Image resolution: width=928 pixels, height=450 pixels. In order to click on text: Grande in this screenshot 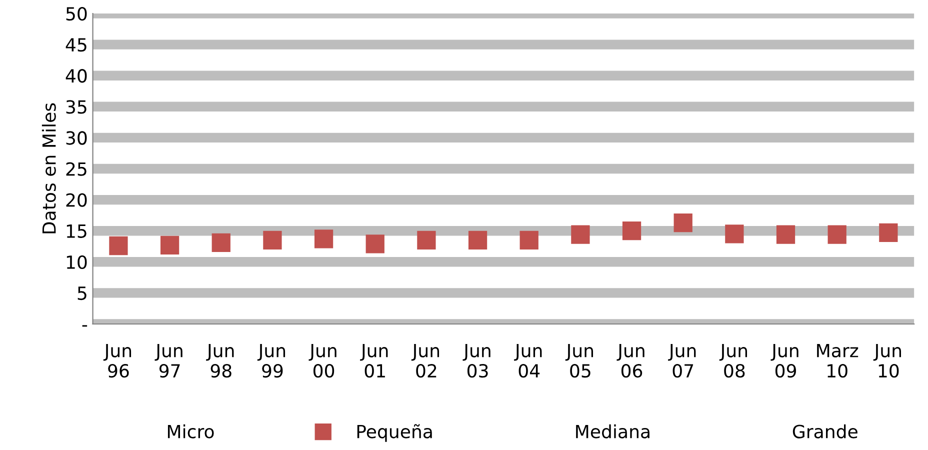, I will do `click(825, 431)`.